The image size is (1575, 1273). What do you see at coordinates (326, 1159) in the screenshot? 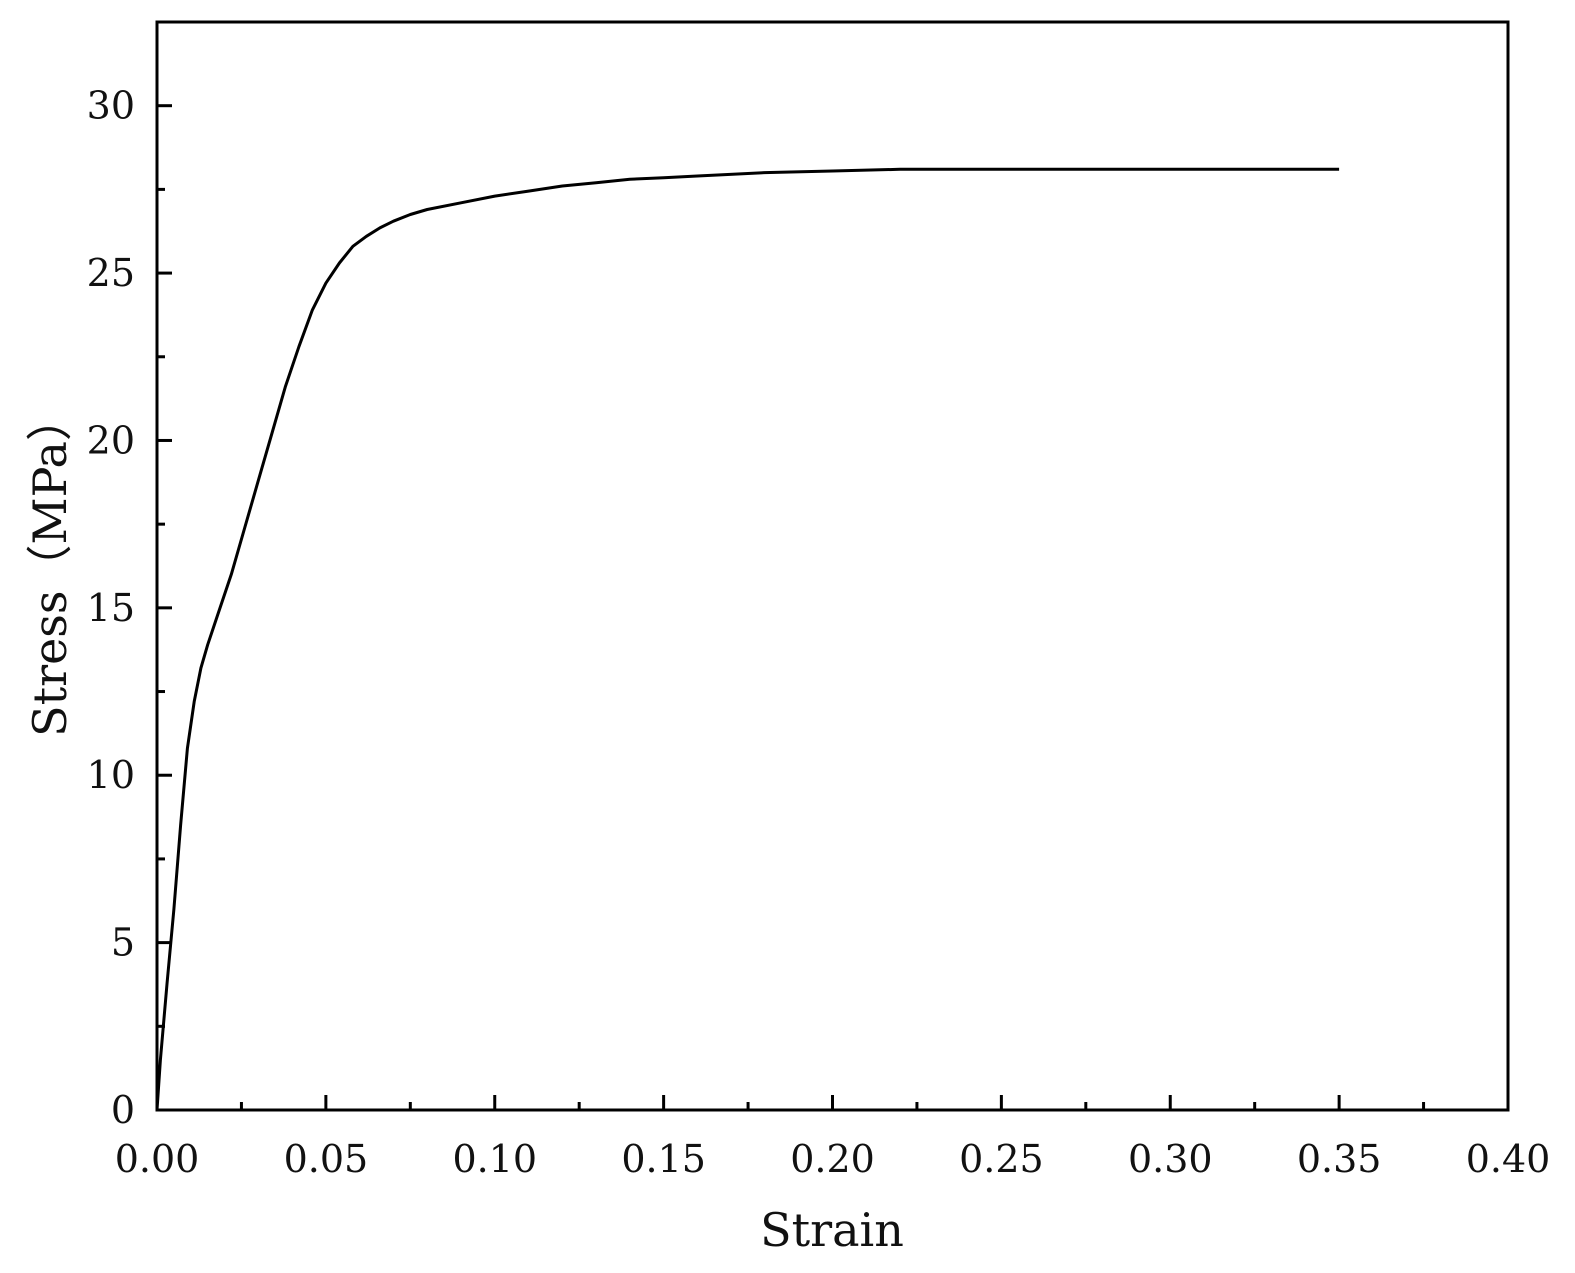
I see `x-tick-label: 0.05` at bounding box center [326, 1159].